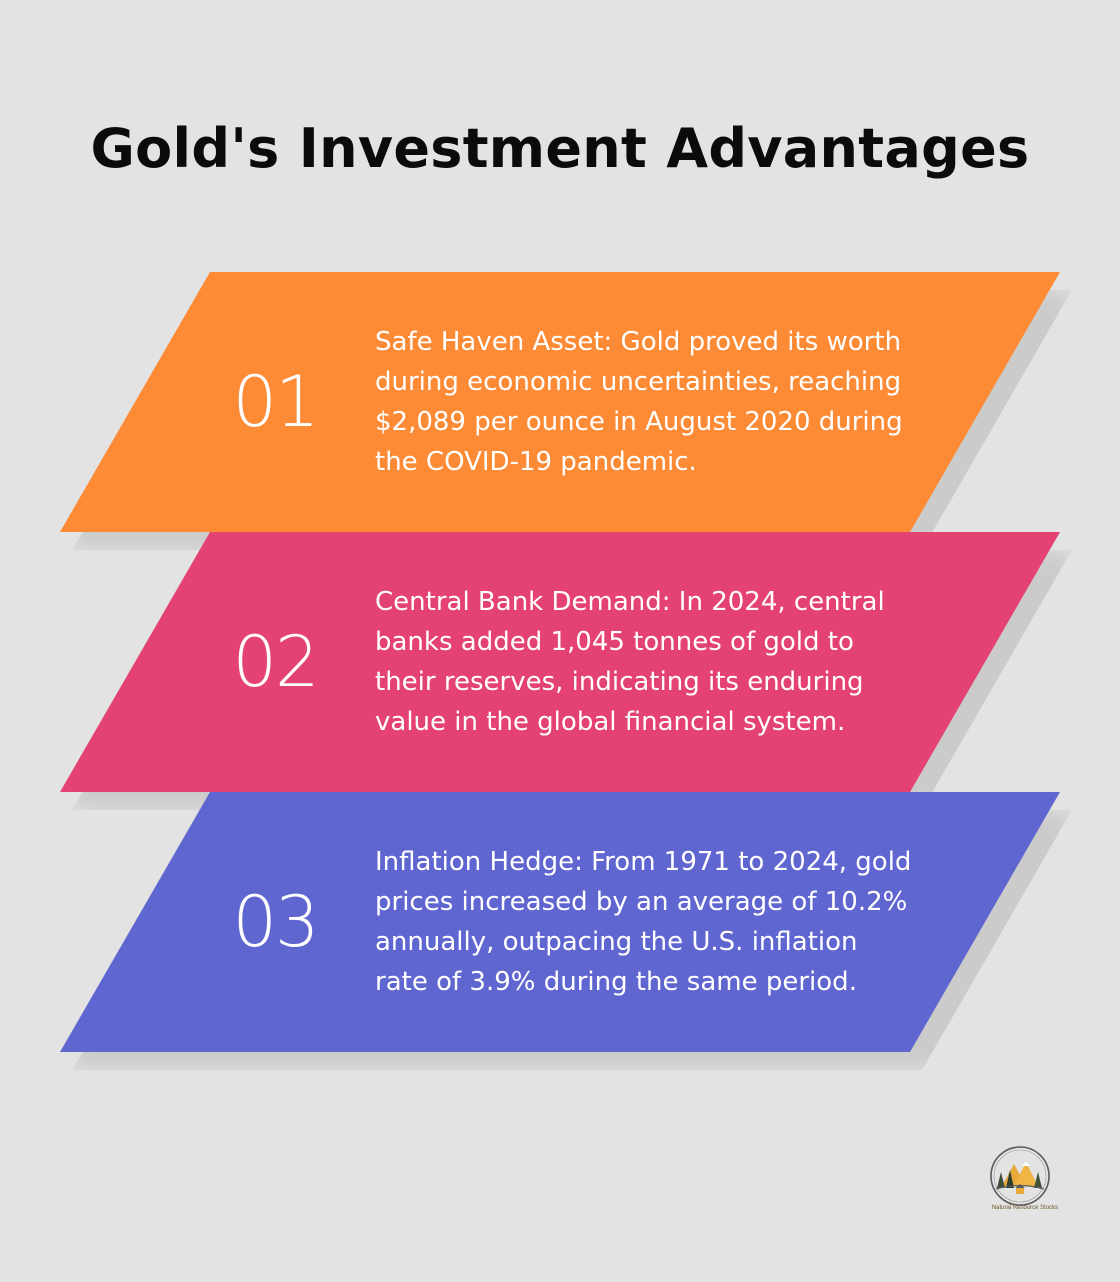 This screenshot has width=1120, height=1282. What do you see at coordinates (275, 402) in the screenshot?
I see `card-number: 01` at bounding box center [275, 402].